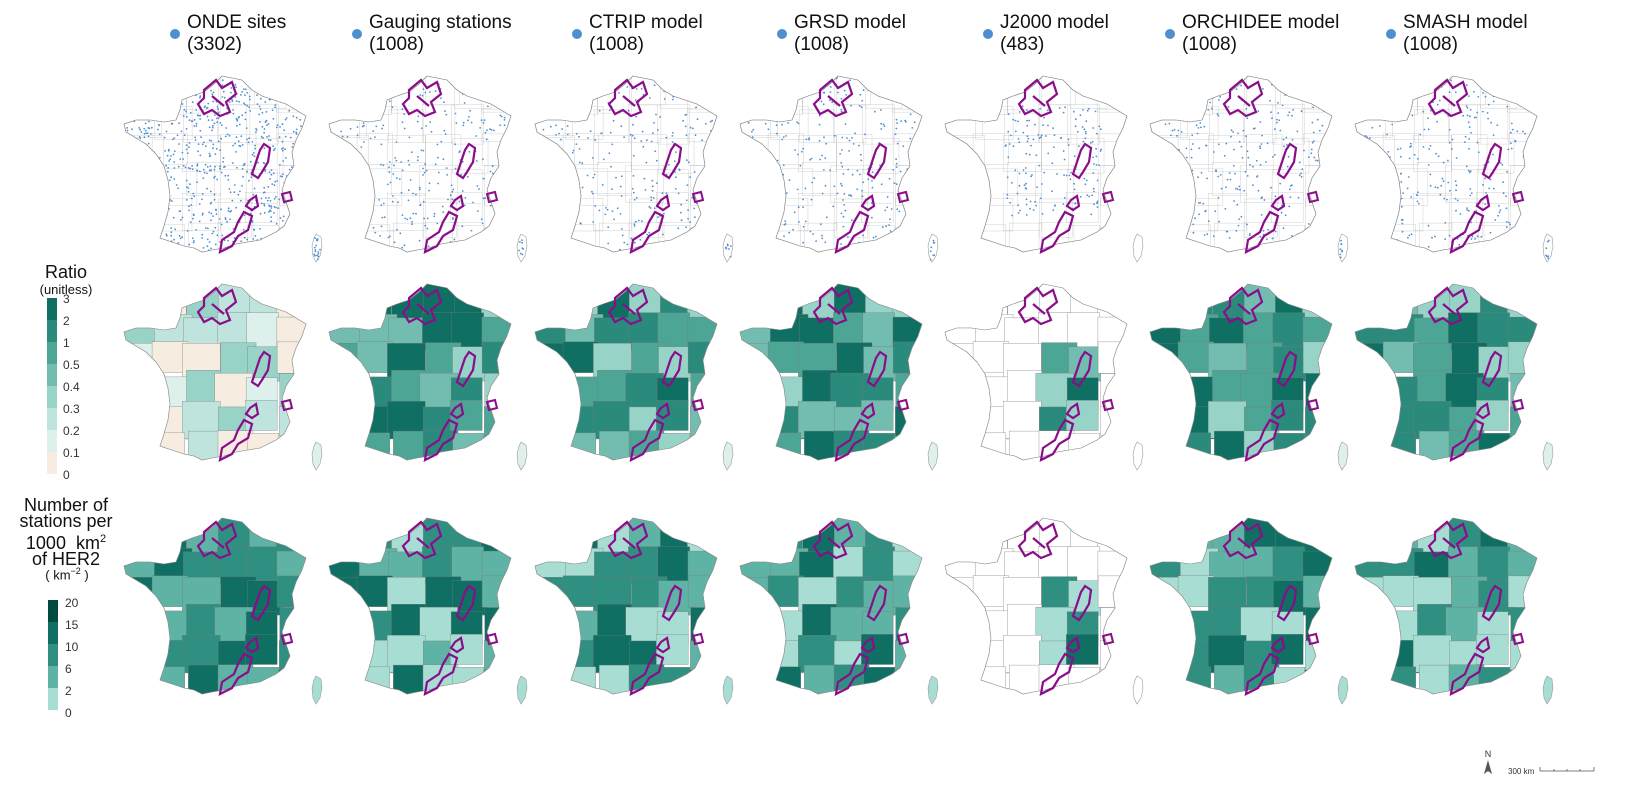 The image size is (1625, 803). What do you see at coordinates (1138, 690) in the screenshot?
I see `corsica-outline` at bounding box center [1138, 690].